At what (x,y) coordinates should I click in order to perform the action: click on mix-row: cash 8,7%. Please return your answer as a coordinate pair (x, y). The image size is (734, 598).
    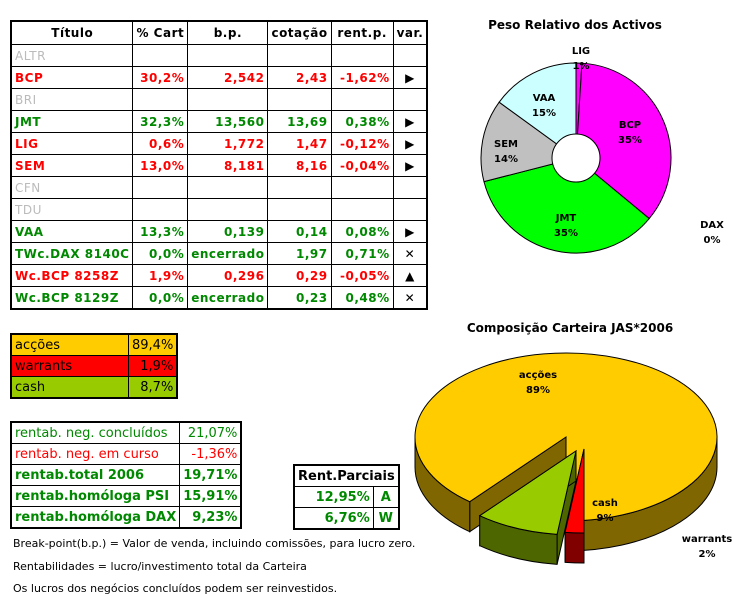
    Looking at the image, I should click on (94, 387).